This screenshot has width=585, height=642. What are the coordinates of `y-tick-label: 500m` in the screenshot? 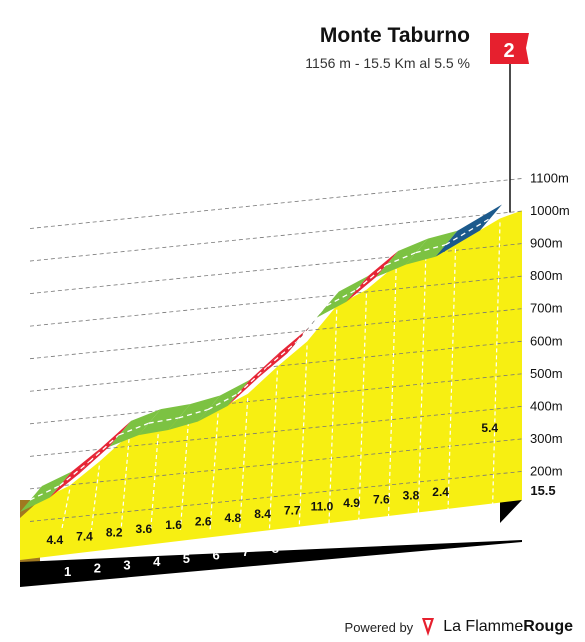 It's located at (546, 373).